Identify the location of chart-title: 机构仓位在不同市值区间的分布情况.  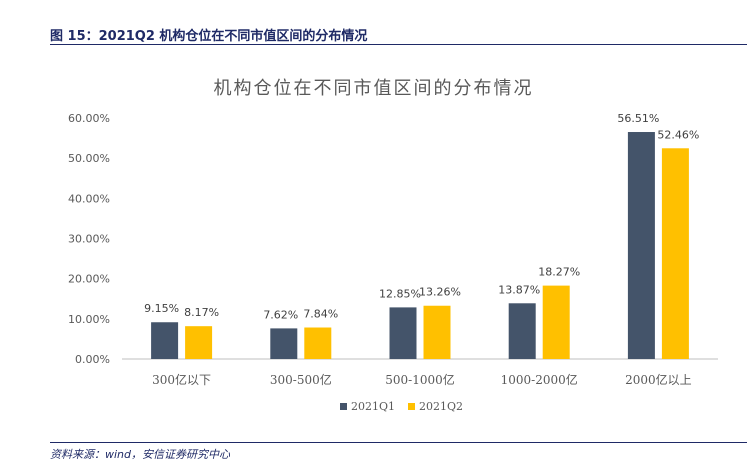
(373, 88).